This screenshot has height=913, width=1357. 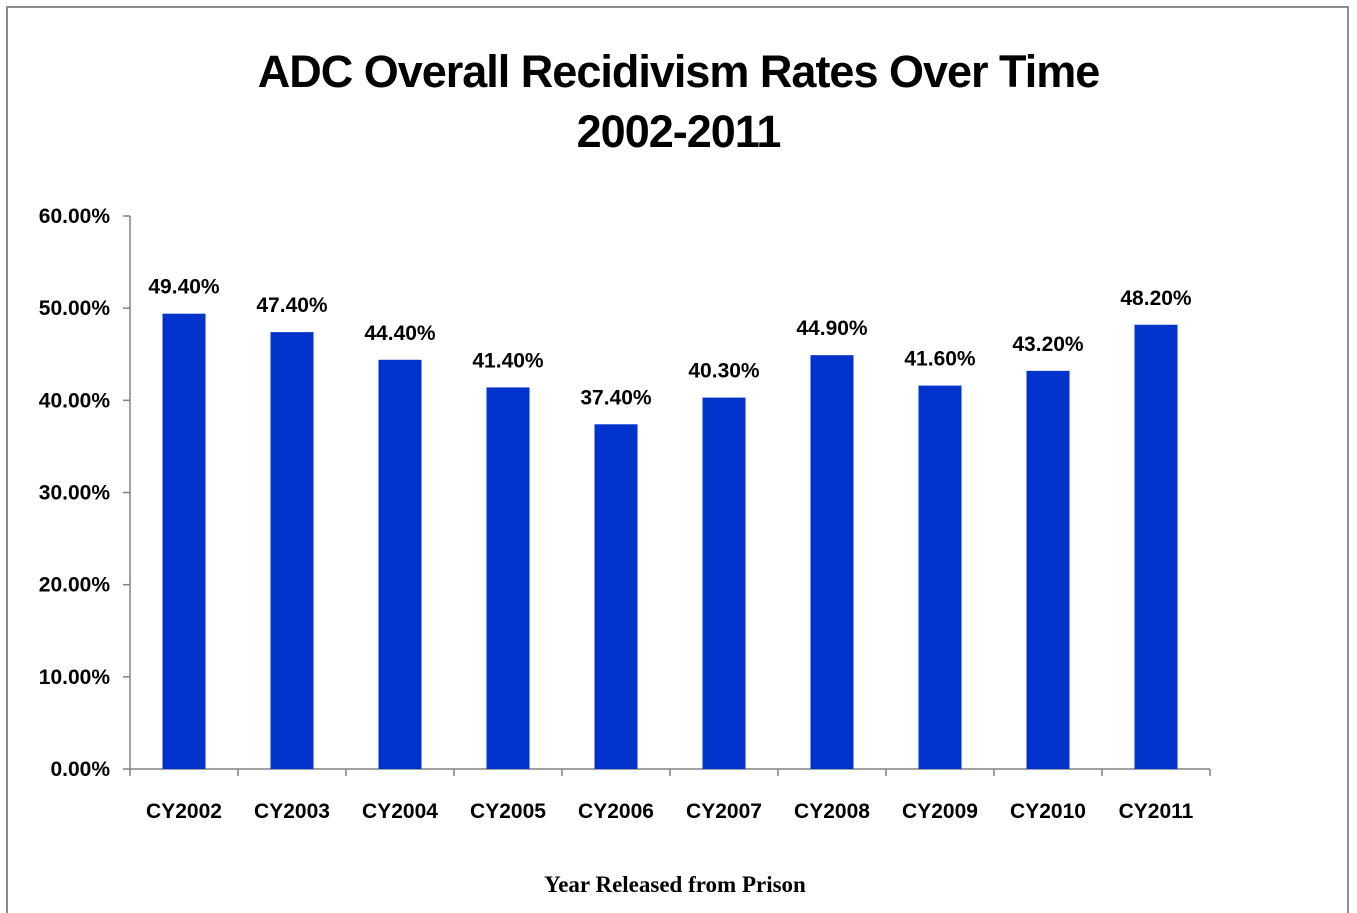 What do you see at coordinates (1156, 298) in the screenshot?
I see `data-label: 48.20%` at bounding box center [1156, 298].